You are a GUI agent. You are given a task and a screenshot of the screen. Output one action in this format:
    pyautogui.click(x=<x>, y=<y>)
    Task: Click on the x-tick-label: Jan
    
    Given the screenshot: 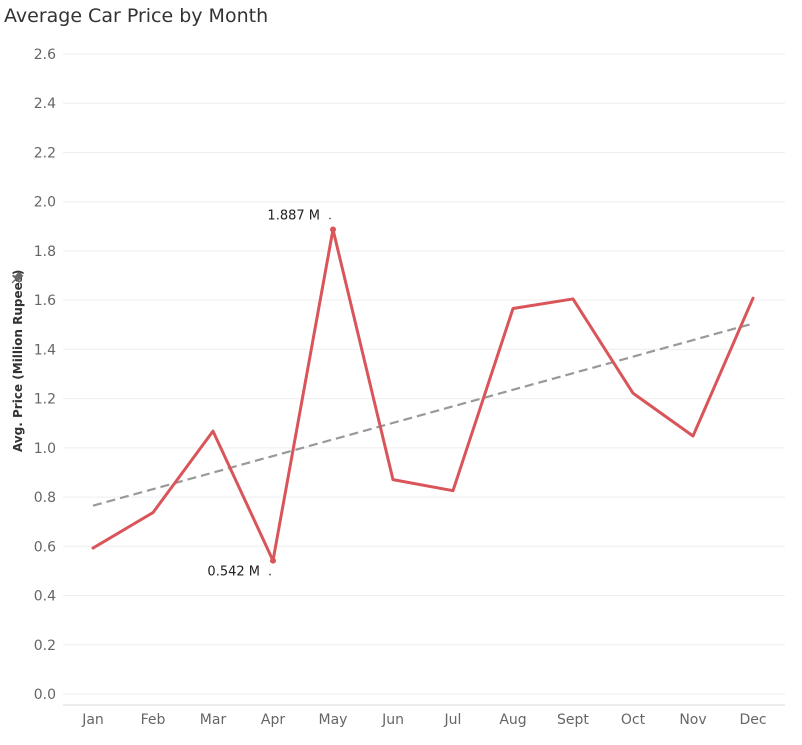 What is the action you would take?
    pyautogui.click(x=92, y=720)
    